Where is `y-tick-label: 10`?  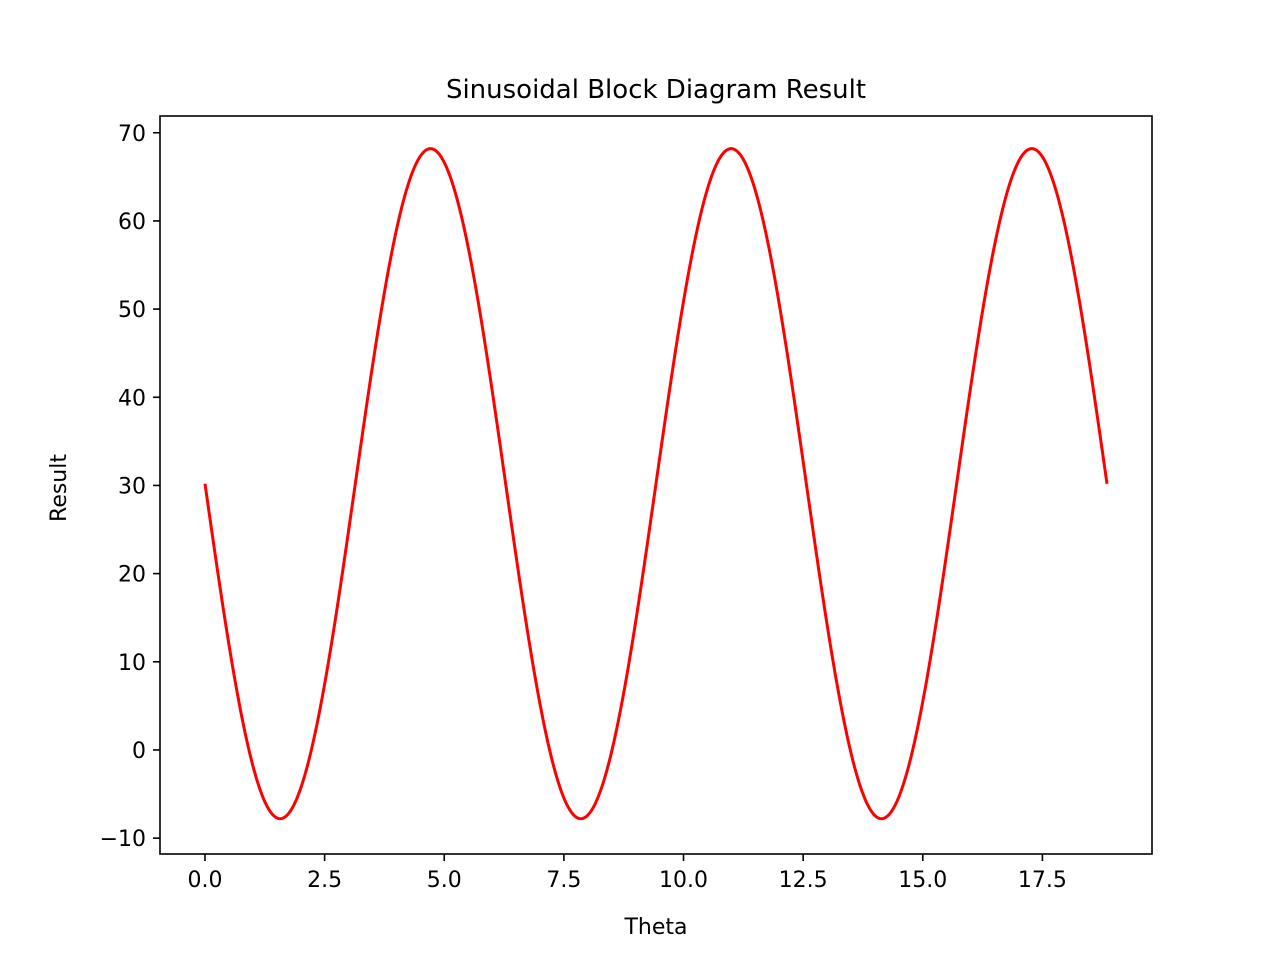
y-tick-label: 10 is located at coordinates (132, 663).